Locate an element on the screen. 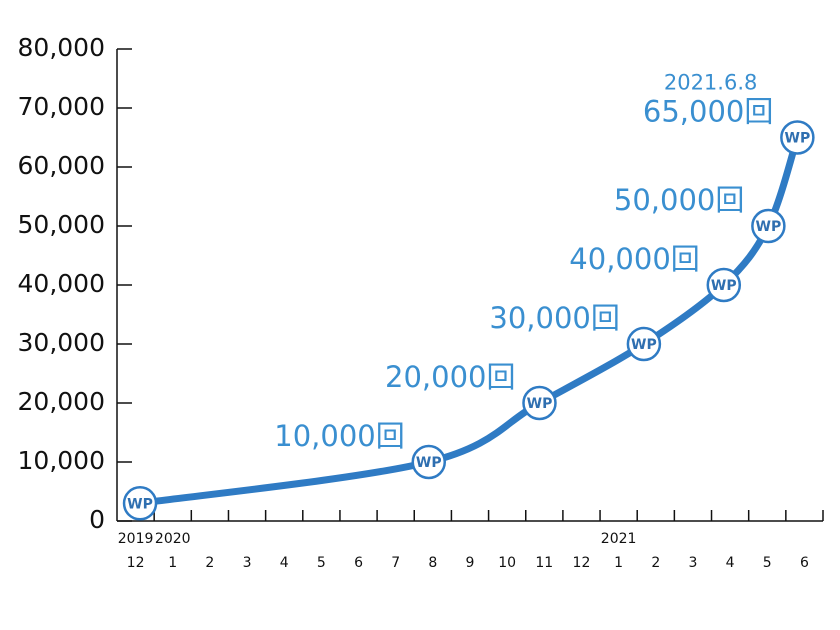 Image resolution: width=840 pixels, height=630 pixels. x-tick-label: 10 is located at coordinates (507, 563).